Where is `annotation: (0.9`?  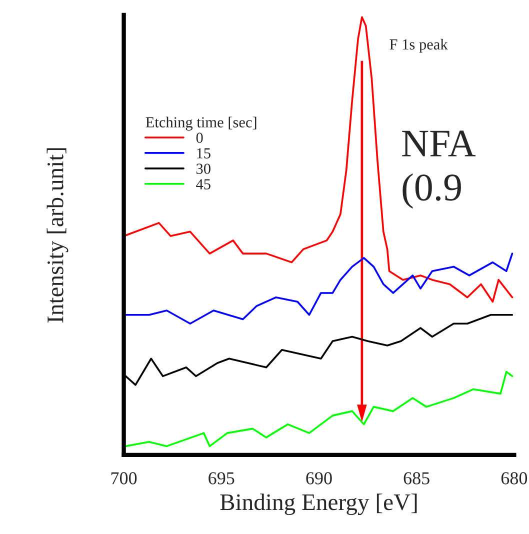 annotation: (0.9 is located at coordinates (431, 191).